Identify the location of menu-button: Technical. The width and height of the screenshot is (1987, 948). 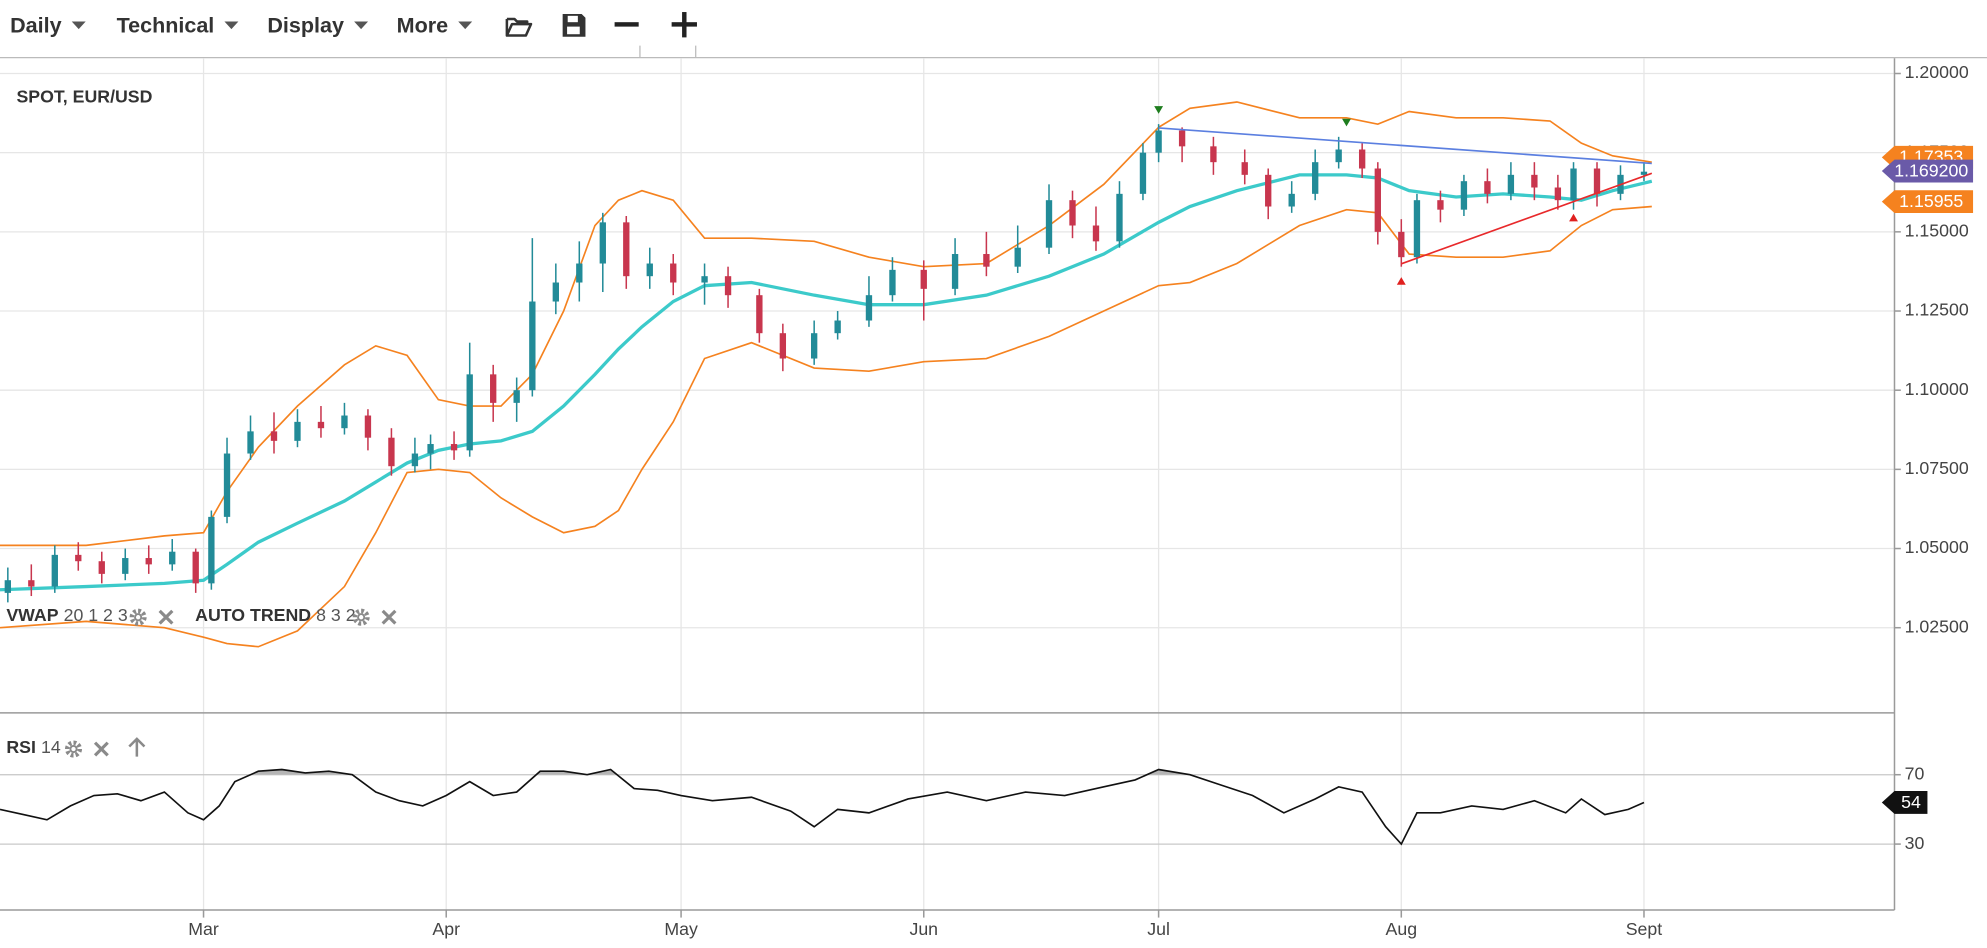
(166, 25).